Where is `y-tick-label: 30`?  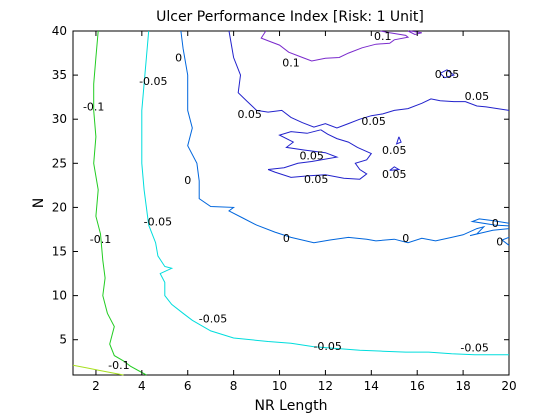 y-tick-label: 30 is located at coordinates (59, 119).